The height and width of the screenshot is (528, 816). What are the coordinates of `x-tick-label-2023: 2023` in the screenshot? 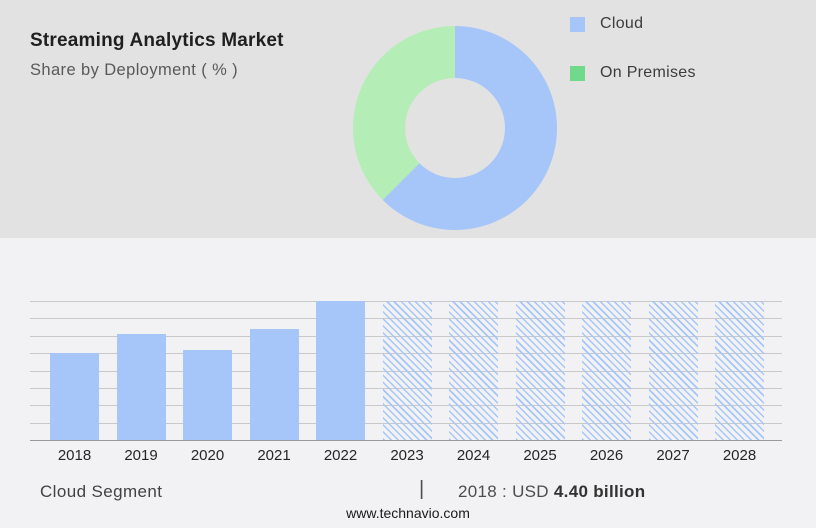 It's located at (407, 455).